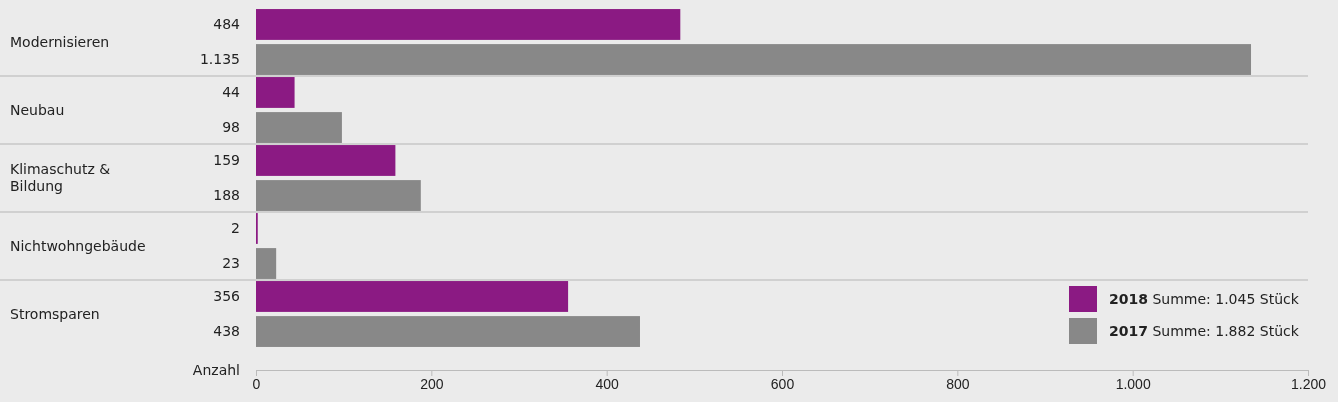 This screenshot has width=1338, height=402. I want to click on y-tick-label: Stromsparen, so click(55, 313).